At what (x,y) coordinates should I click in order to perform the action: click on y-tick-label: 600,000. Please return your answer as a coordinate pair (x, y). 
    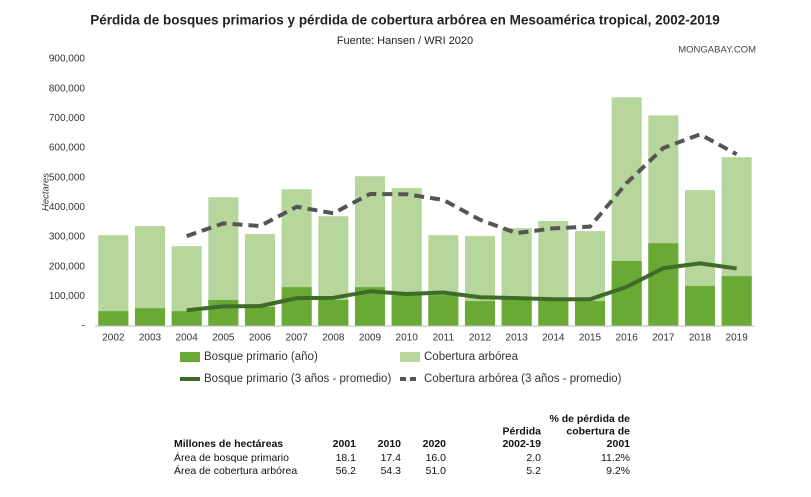
    Looking at the image, I should click on (67, 148).